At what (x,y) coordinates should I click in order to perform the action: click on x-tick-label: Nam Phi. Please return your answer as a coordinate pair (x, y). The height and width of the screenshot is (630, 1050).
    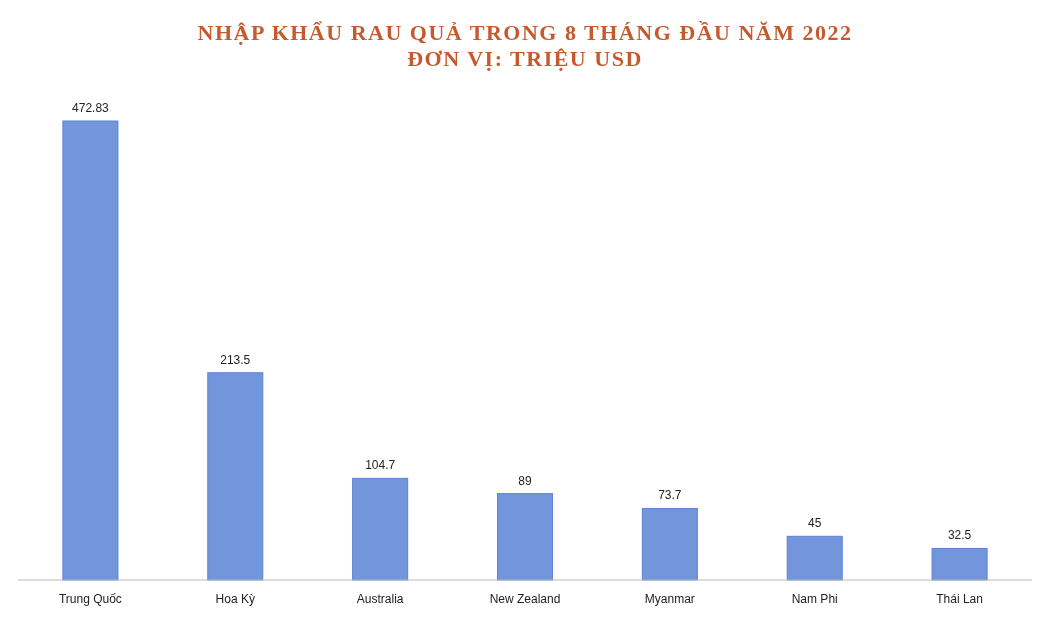
    Looking at the image, I should click on (814, 599).